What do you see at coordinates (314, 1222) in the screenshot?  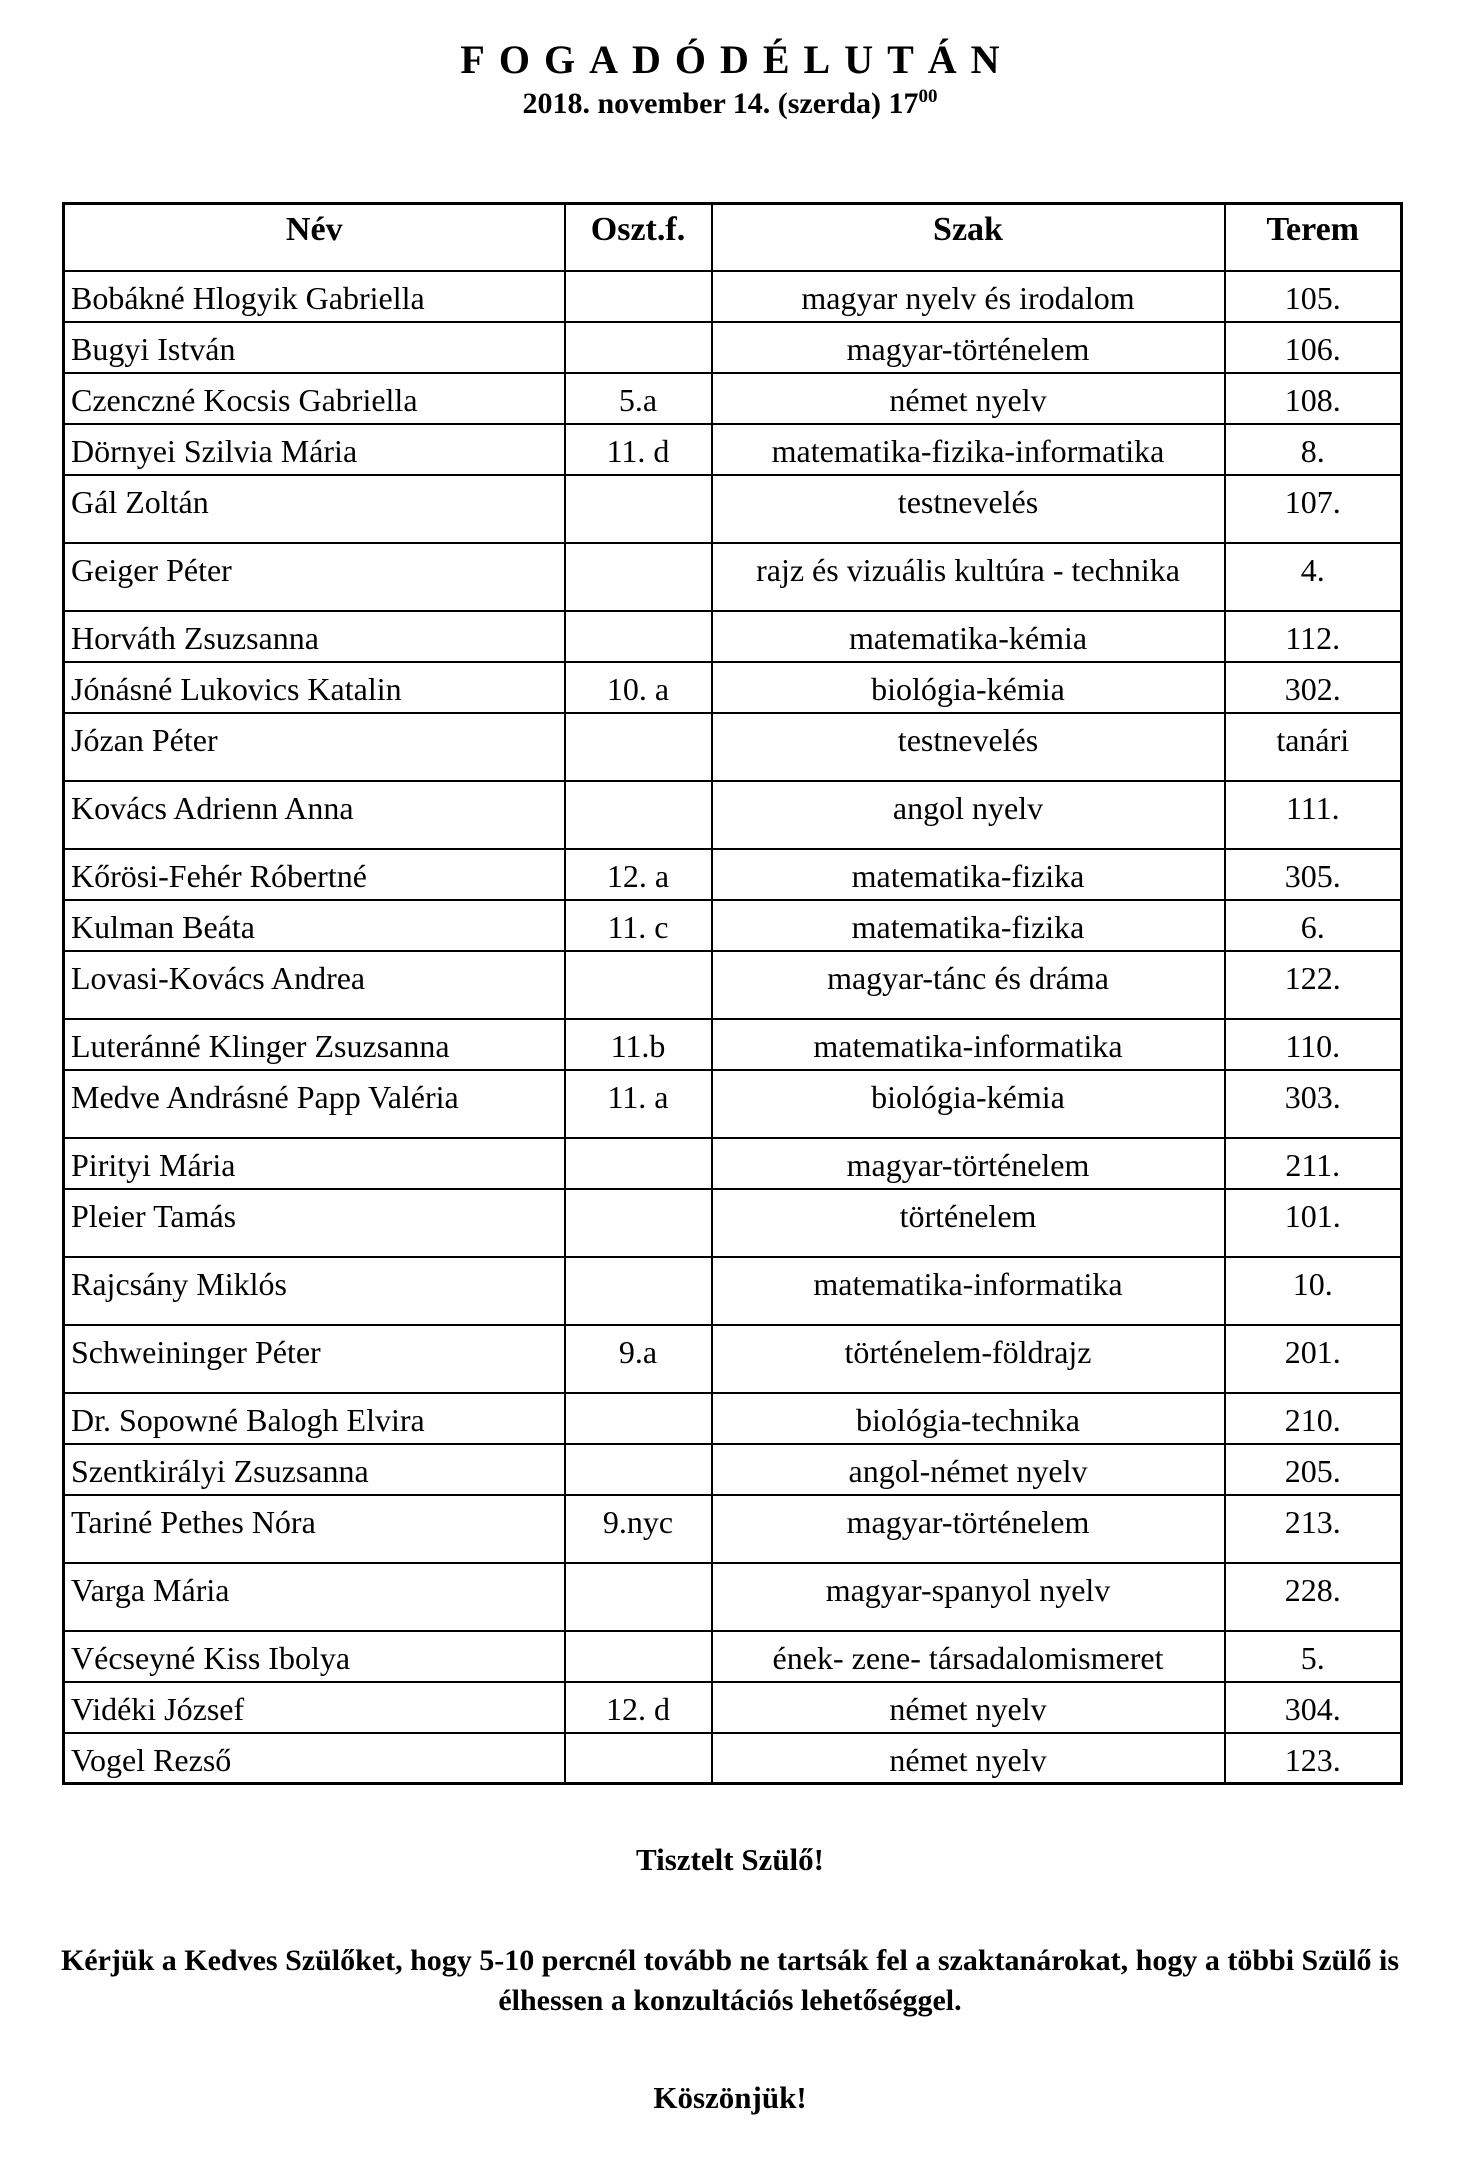 I see `name-cell: Pleier Tamás` at bounding box center [314, 1222].